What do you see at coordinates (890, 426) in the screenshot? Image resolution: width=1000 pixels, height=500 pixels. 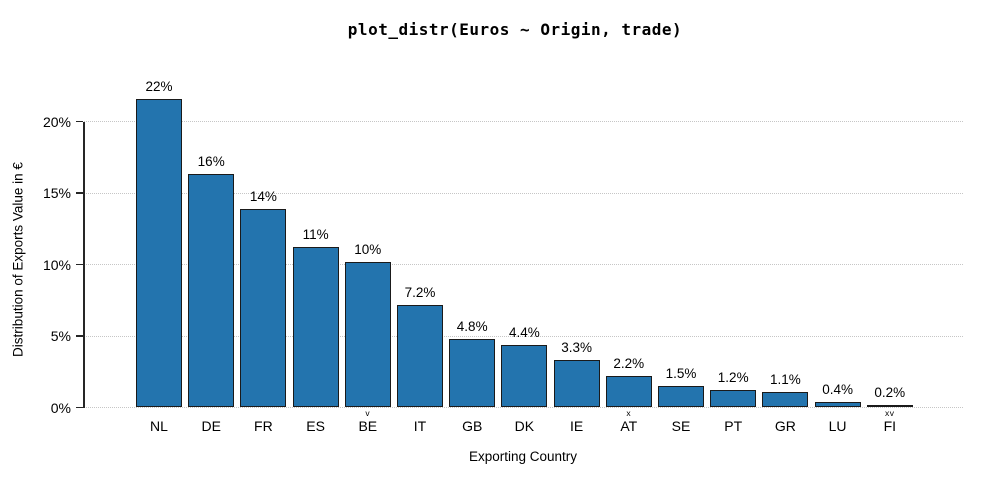 I see `x-tick-label: FI` at bounding box center [890, 426].